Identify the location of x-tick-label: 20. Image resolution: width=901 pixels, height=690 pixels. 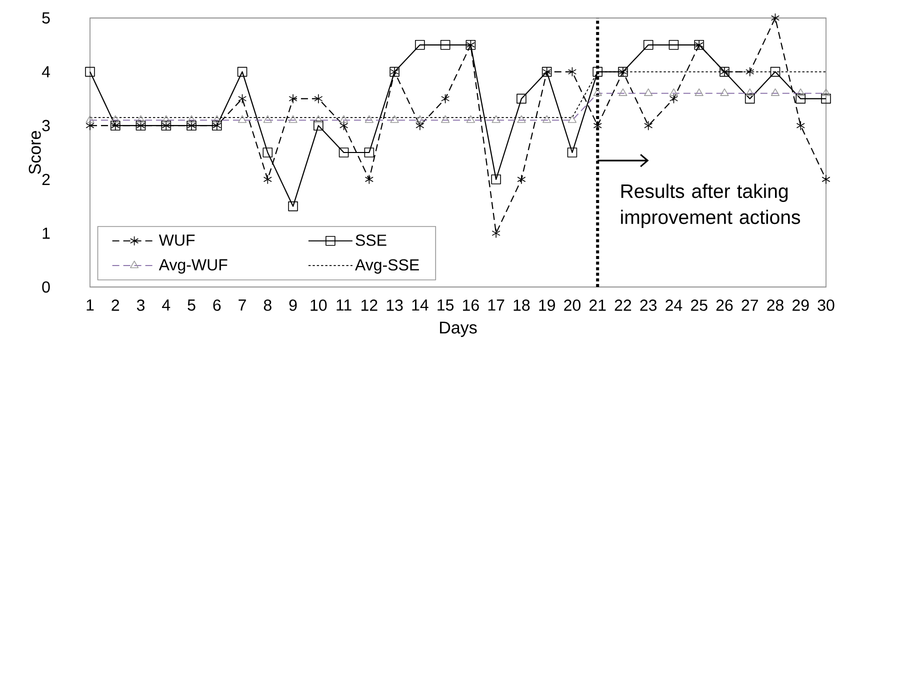
(572, 305).